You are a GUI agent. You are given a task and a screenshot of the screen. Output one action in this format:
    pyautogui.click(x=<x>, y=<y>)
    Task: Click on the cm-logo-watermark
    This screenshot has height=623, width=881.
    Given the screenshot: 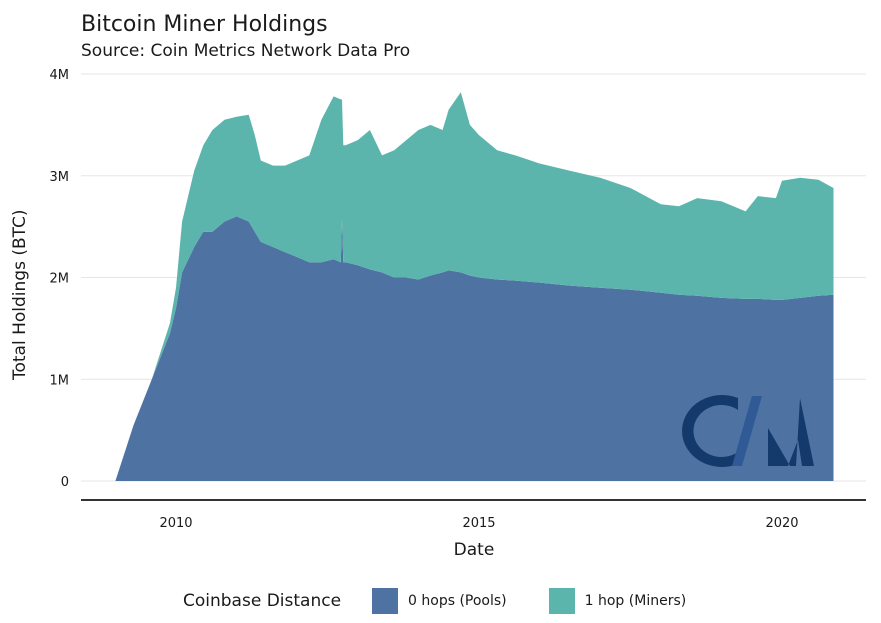 What is the action you would take?
    pyautogui.click(x=748, y=431)
    